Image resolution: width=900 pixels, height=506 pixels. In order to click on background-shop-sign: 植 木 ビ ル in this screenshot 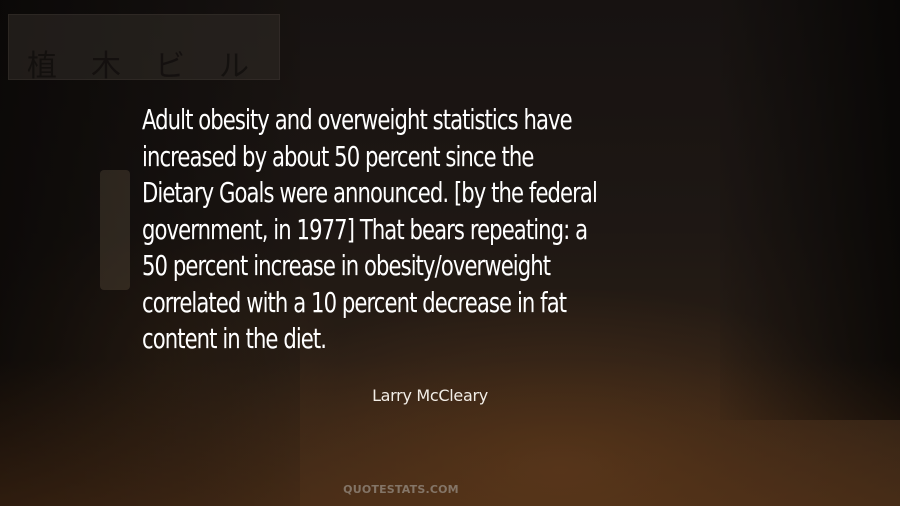, I will do `click(144, 49)`.